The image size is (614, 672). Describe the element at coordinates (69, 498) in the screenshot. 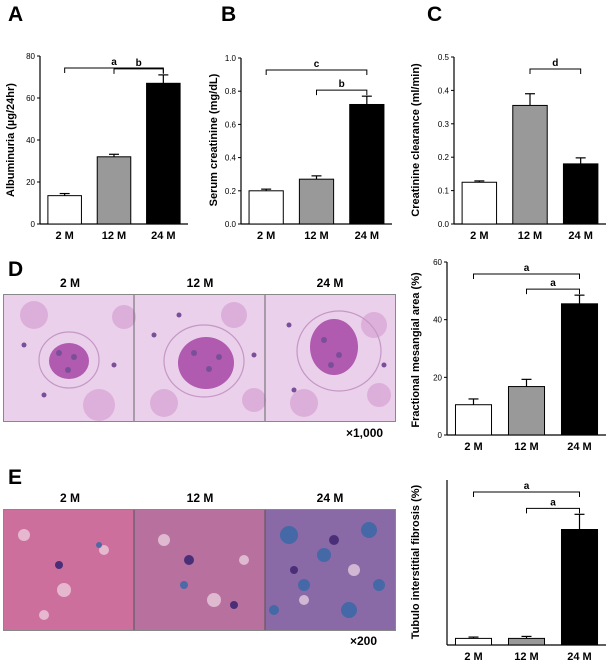

I see `micrograph-e-header-2m: 2 M` at that location.